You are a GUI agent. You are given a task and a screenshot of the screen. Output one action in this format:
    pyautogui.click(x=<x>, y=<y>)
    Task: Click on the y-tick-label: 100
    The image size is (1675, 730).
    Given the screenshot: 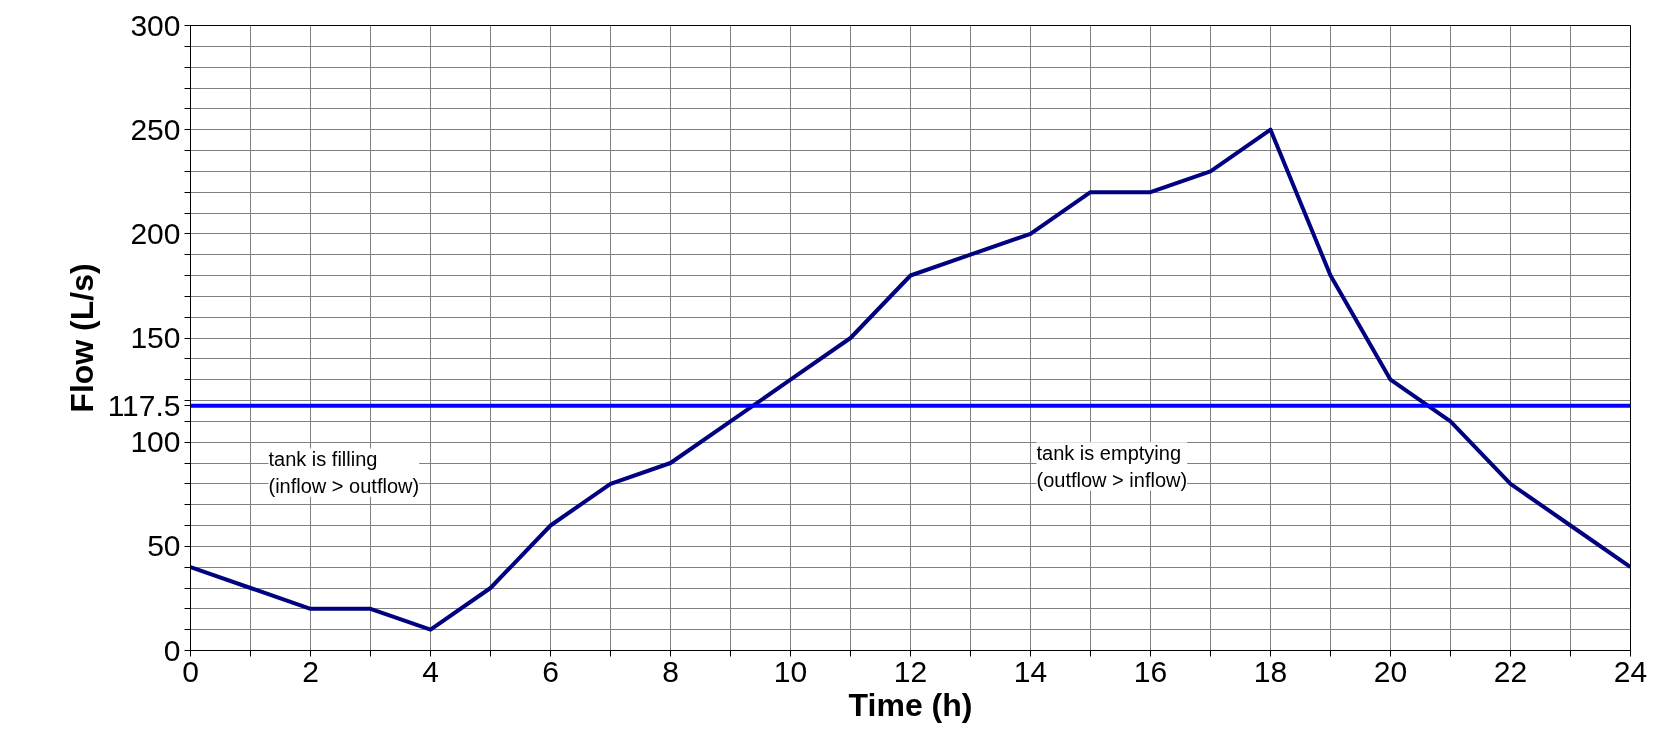 What is the action you would take?
    pyautogui.click(x=155, y=442)
    